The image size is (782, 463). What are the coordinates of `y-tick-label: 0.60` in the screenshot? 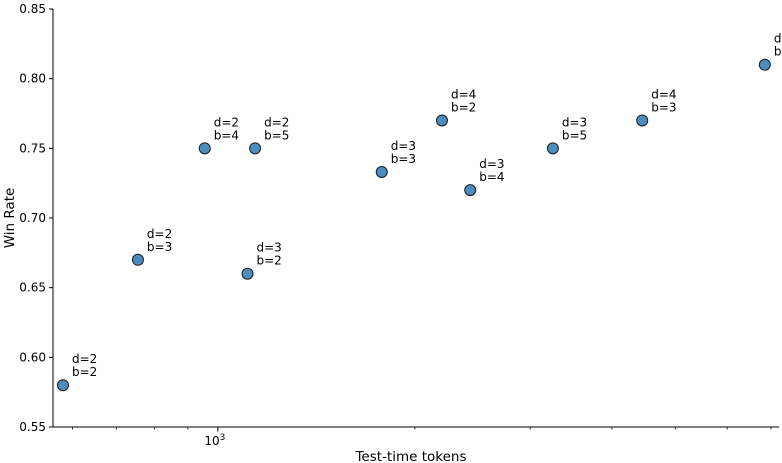 It's located at (32, 357).